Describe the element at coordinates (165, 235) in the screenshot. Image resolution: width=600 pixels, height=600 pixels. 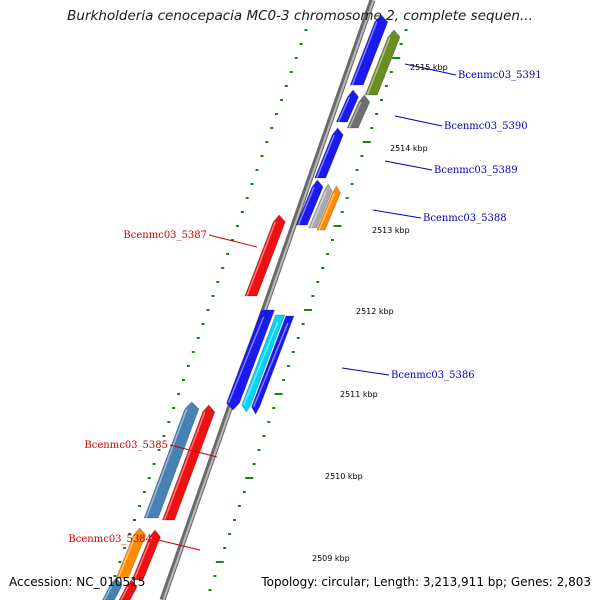
I see `gene-label: Bcenmc03_5387` at that location.